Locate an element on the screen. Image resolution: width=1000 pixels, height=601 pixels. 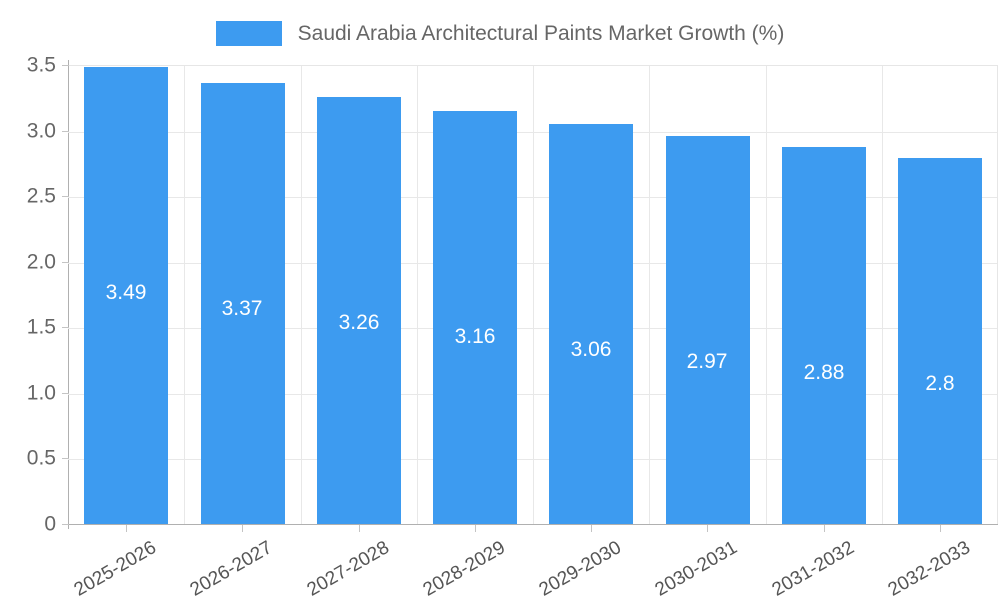
bar-value-label: 3.37 is located at coordinates (242, 308).